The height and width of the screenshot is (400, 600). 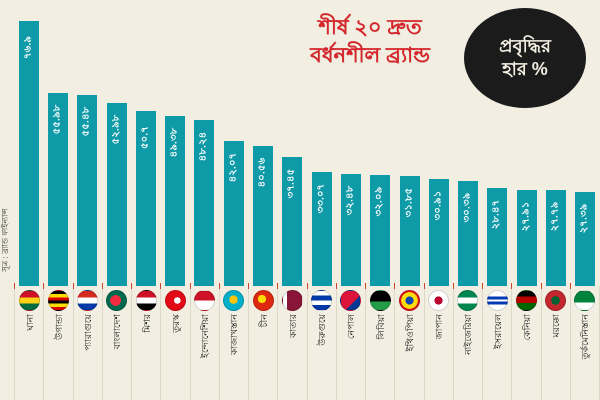 What do you see at coordinates (555, 148) in the screenshot?
I see `bar-slot: ২৭.৭৯` at bounding box center [555, 148].